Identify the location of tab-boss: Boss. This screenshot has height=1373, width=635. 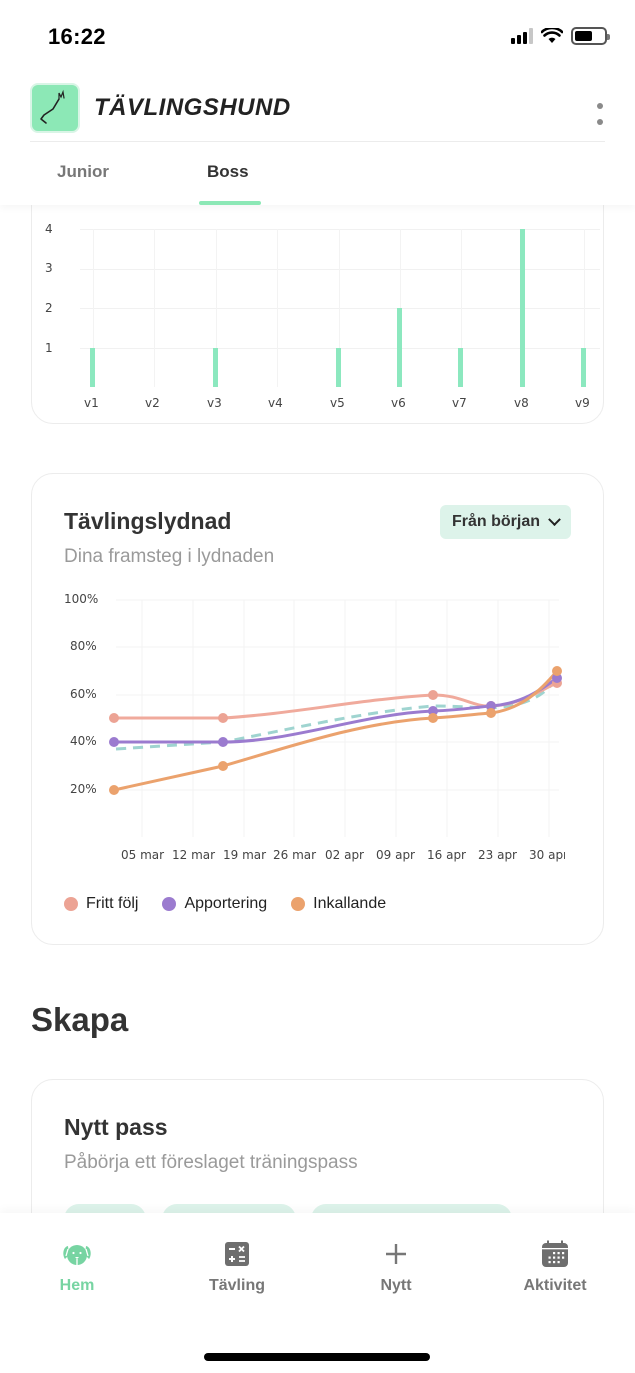
(228, 171).